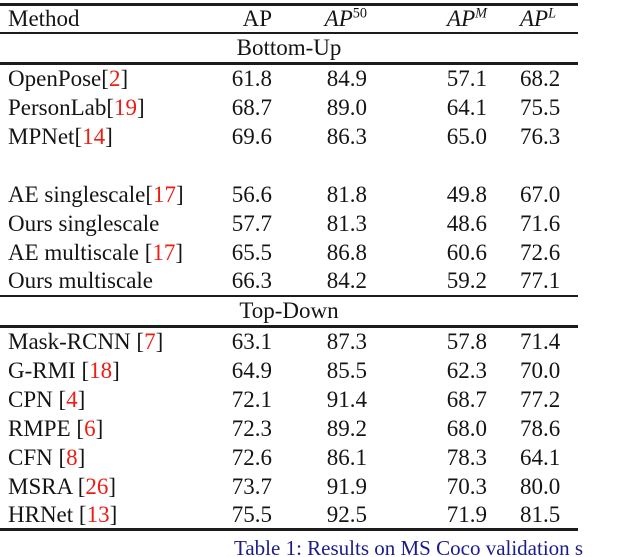  I want to click on table-row: OpenPose[2] 61.8 84.9 57.1 68.2, so click(289, 78).